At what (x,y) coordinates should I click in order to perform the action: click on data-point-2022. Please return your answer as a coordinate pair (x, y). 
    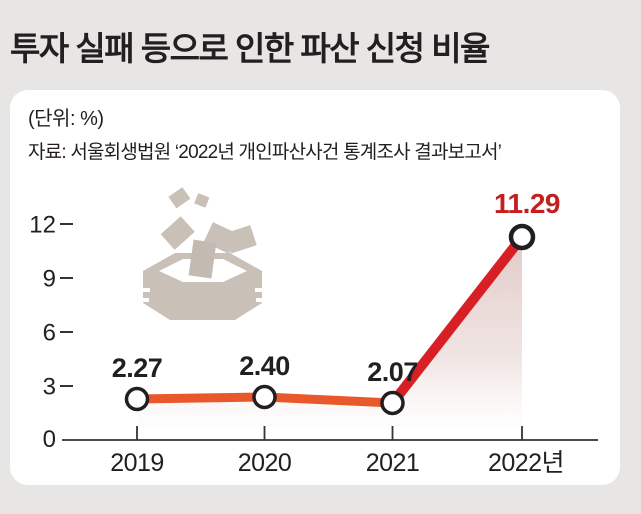
    Looking at the image, I should click on (522, 237).